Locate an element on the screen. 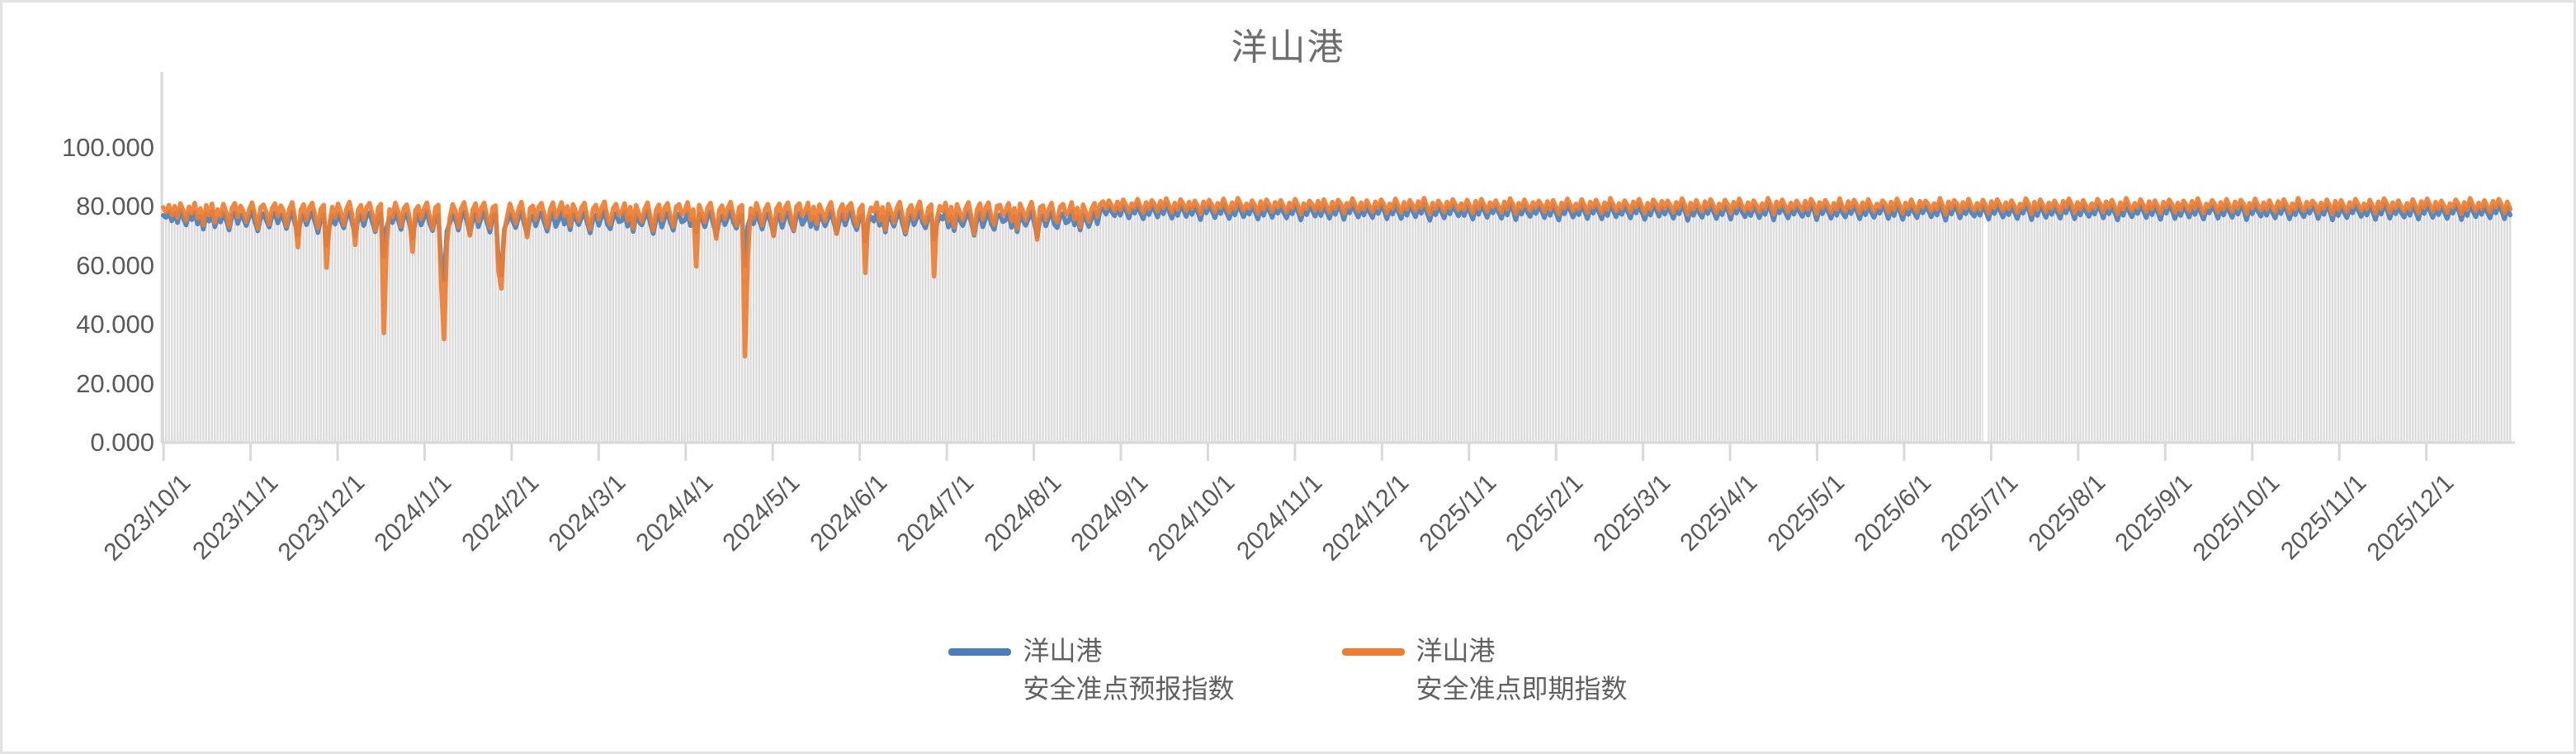 This screenshot has height=754, width=2576. legend-item: 洋山港安全准点即期指数 is located at coordinates (1484, 670).